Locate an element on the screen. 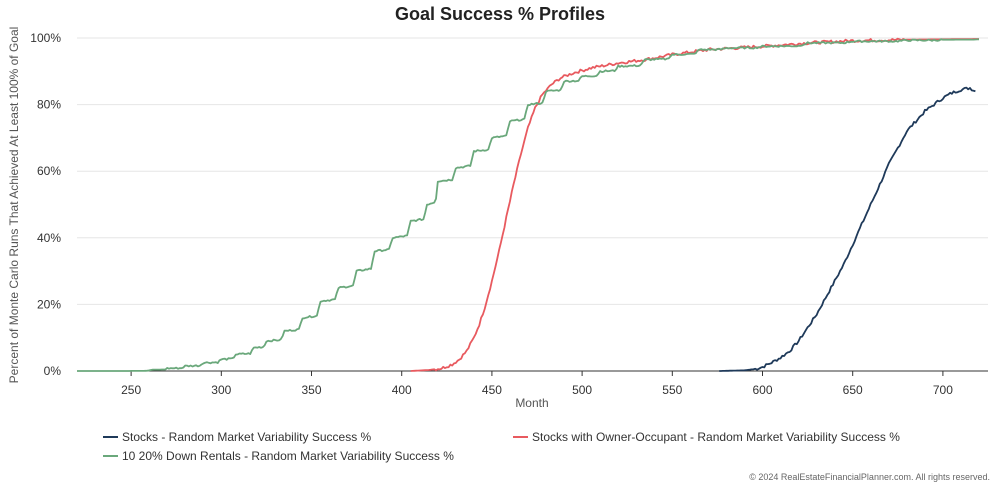 This screenshot has width=1000, height=485. chart-title: Goal Success % Profiles is located at coordinates (500, 14).